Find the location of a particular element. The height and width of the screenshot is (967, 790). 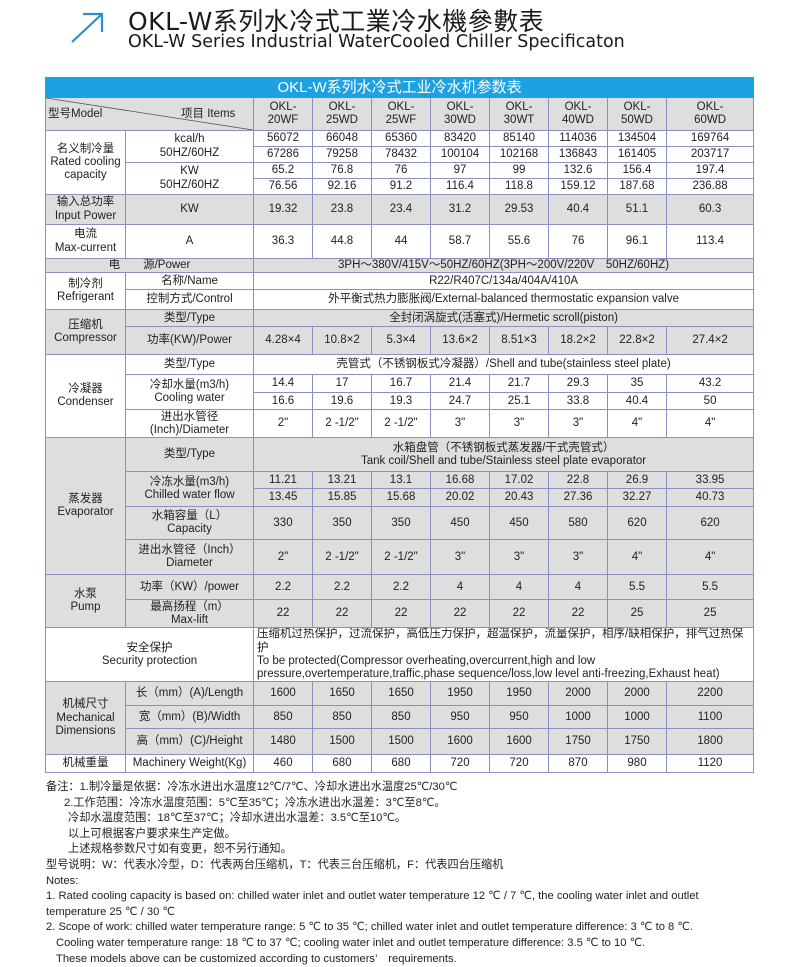

item-label: KW is located at coordinates (189, 209).